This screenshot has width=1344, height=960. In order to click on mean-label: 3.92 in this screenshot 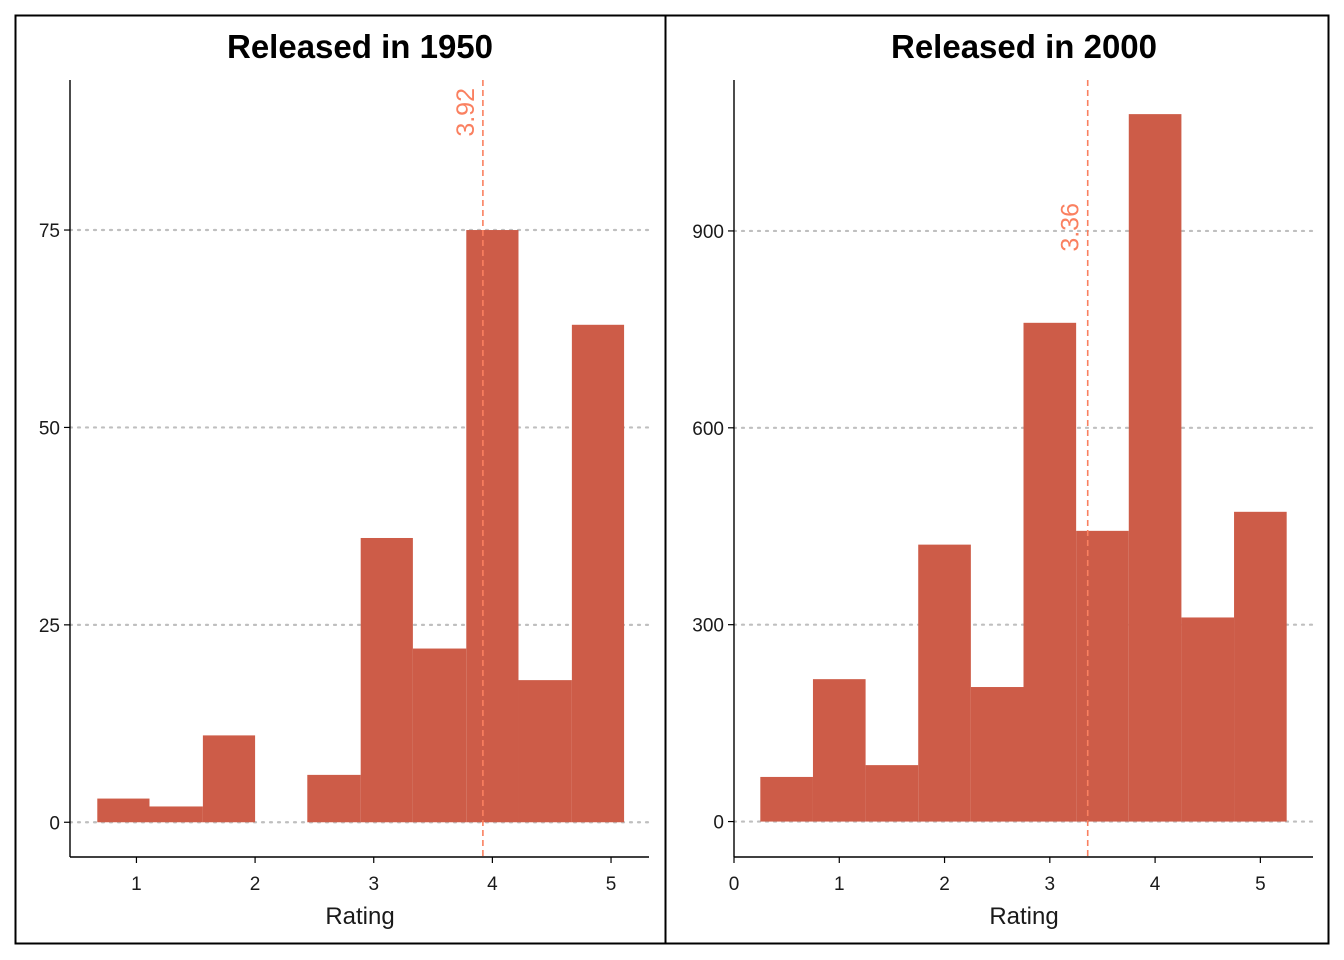, I will do `click(466, 112)`.